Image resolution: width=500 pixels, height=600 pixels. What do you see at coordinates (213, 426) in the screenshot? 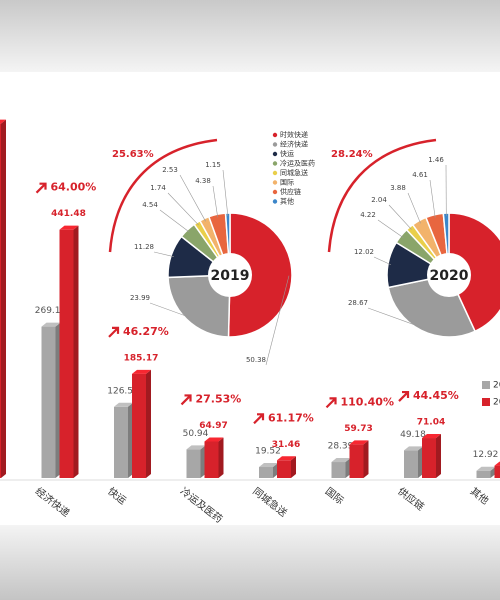
I see `value-label: 64.97` at bounding box center [213, 426].